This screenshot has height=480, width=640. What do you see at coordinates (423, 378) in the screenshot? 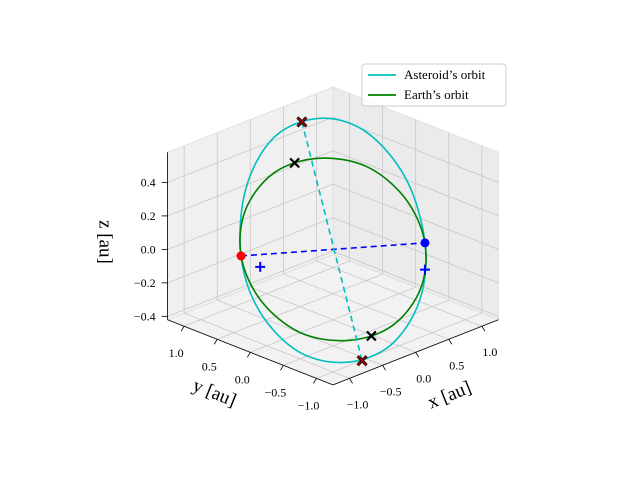
I see `x-tick-label: 0.0` at bounding box center [423, 378].